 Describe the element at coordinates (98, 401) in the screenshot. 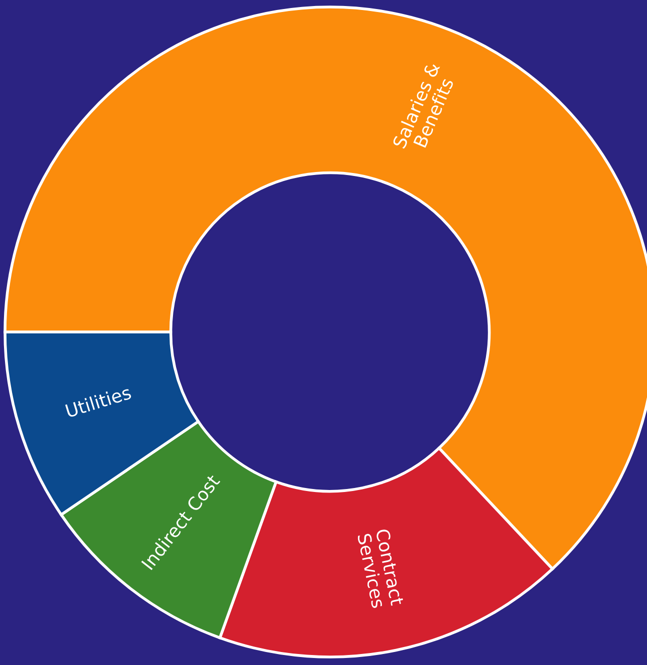

I see `slice-label: Utilities` at that location.